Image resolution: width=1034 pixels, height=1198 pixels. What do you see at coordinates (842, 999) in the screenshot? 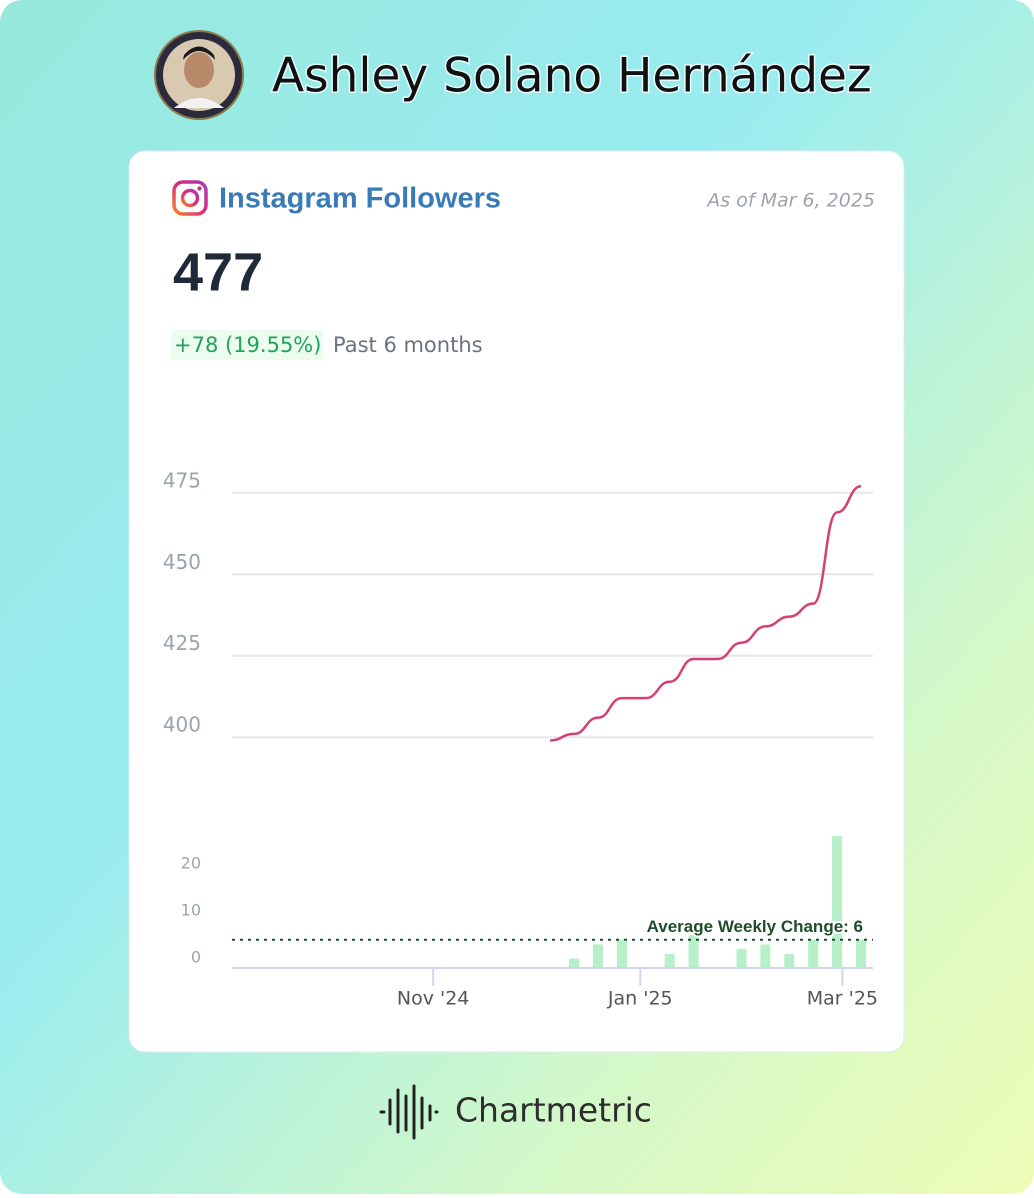
I see `x-tick-label: Mar '25` at bounding box center [842, 999].